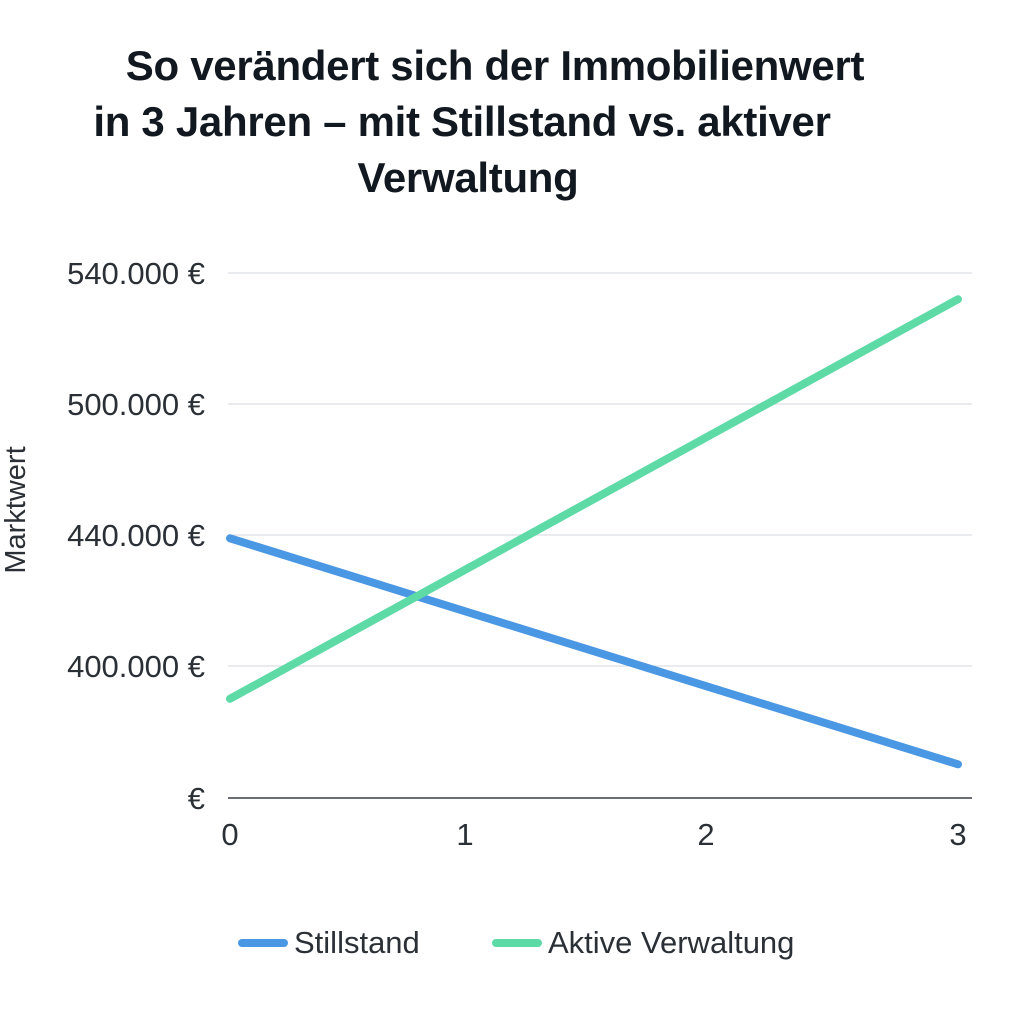 The height and width of the screenshot is (1024, 1024). I want to click on legend-swatch-stillstand, so click(263, 943).